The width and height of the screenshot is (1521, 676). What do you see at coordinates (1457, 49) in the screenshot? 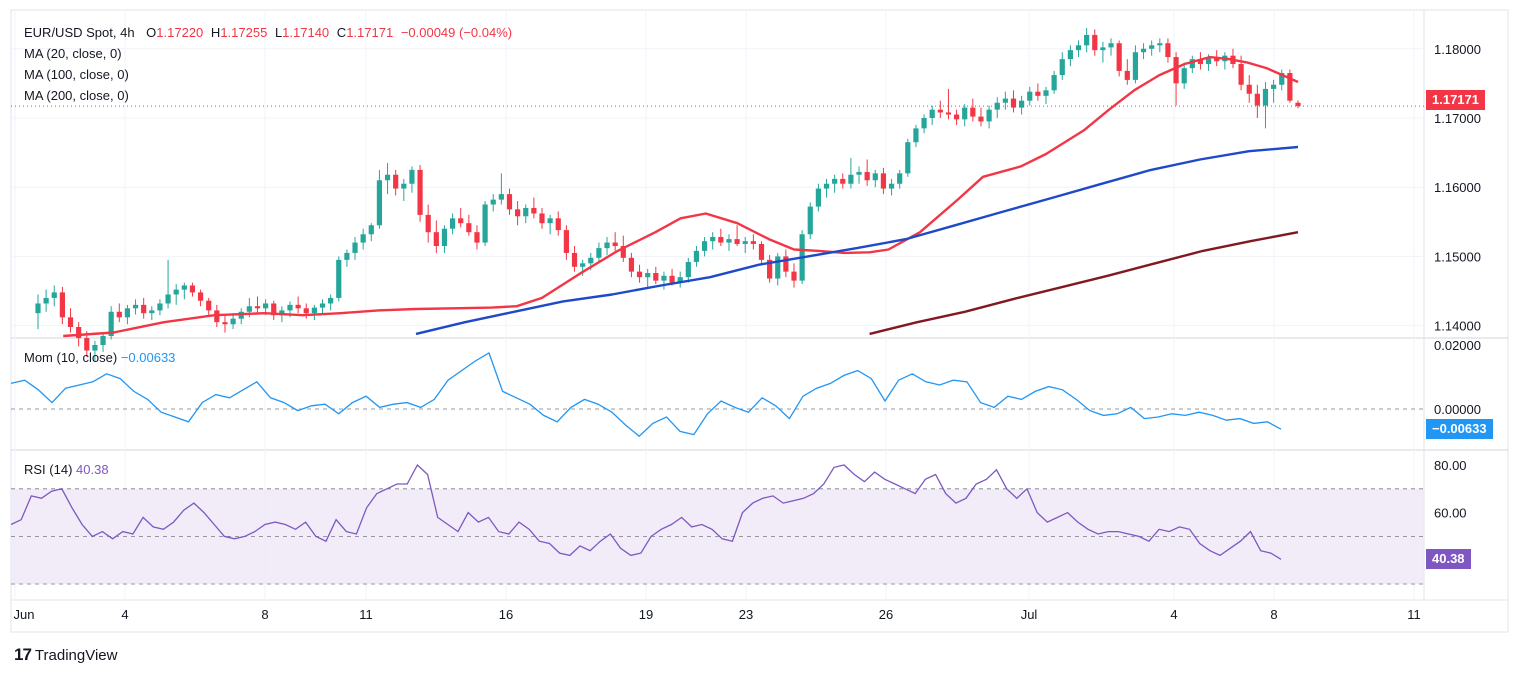
I see `price-tick-label: 1.18000` at bounding box center [1457, 49].